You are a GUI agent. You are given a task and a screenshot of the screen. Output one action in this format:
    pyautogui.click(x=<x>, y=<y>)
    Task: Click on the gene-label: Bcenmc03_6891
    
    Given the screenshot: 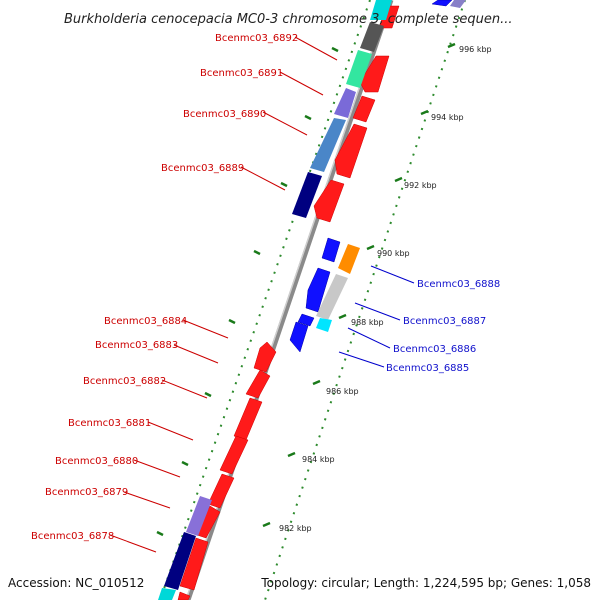 What is the action you would take?
    pyautogui.click(x=241, y=73)
    